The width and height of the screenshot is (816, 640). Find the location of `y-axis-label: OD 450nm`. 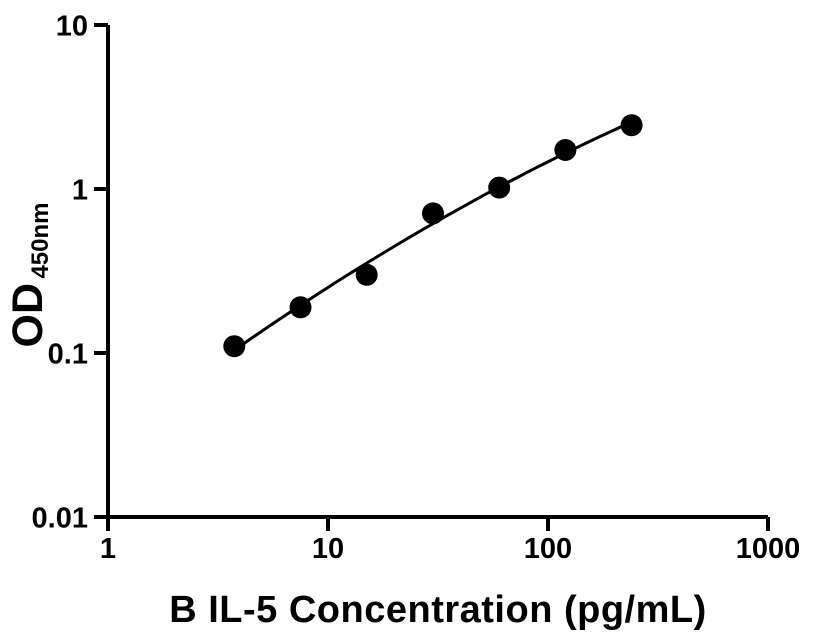

y-axis-label: OD 450nm is located at coordinates (29, 275).